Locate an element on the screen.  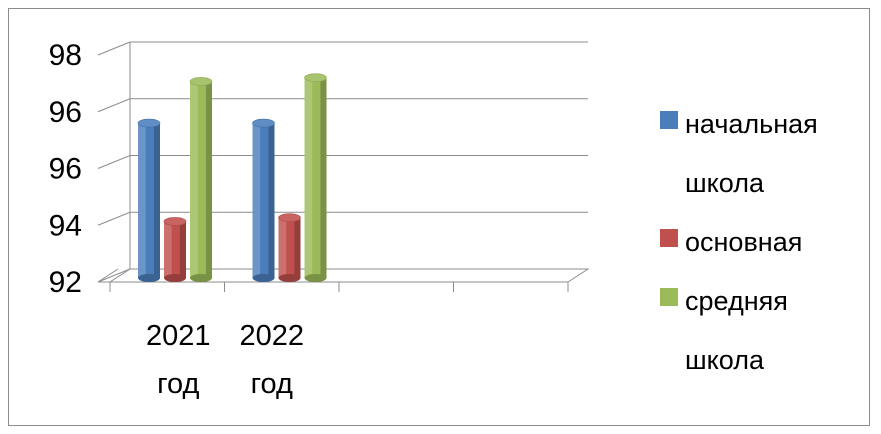
legend-item: начальная школа is located at coordinates (739, 153).